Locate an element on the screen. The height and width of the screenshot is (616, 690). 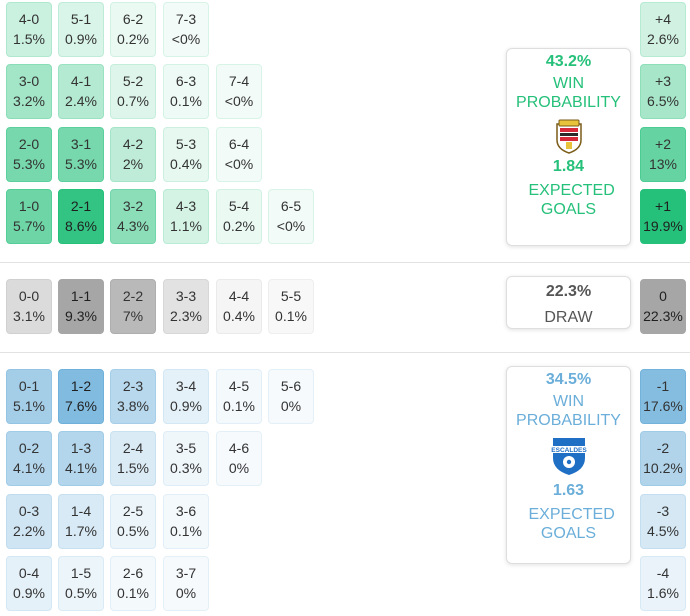
home-win-score-cell: 6-4 <0% is located at coordinates (239, 154).